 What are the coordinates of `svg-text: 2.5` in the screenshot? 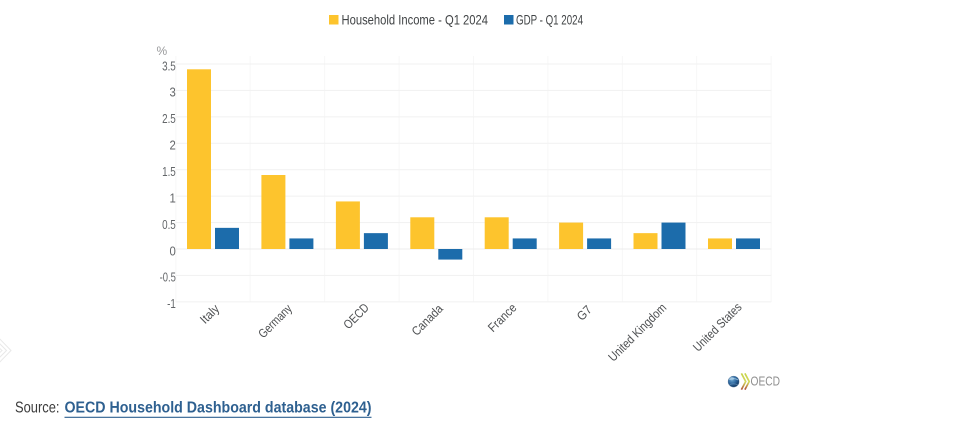 It's located at (169, 119).